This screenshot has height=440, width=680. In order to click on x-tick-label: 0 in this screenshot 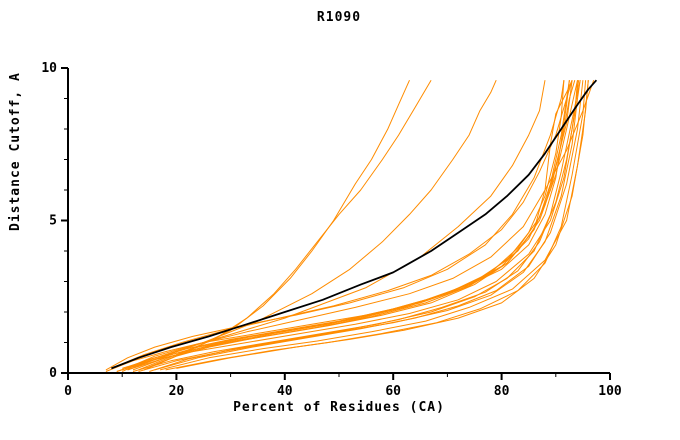, I will do `click(68, 391)`.